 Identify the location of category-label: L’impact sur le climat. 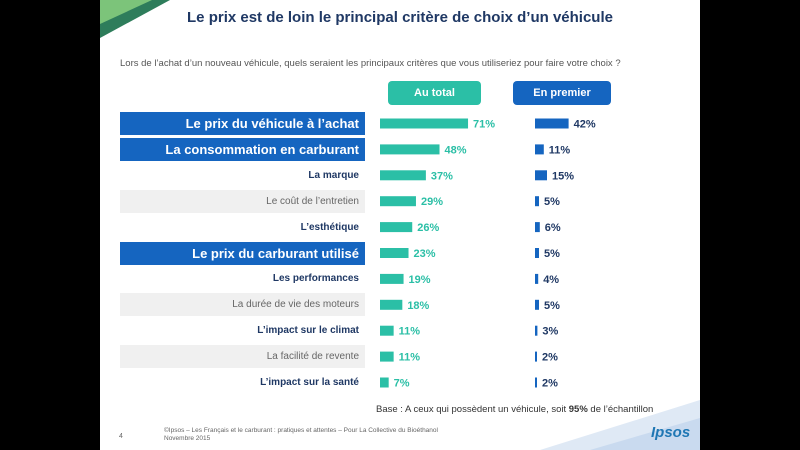
(308, 331).